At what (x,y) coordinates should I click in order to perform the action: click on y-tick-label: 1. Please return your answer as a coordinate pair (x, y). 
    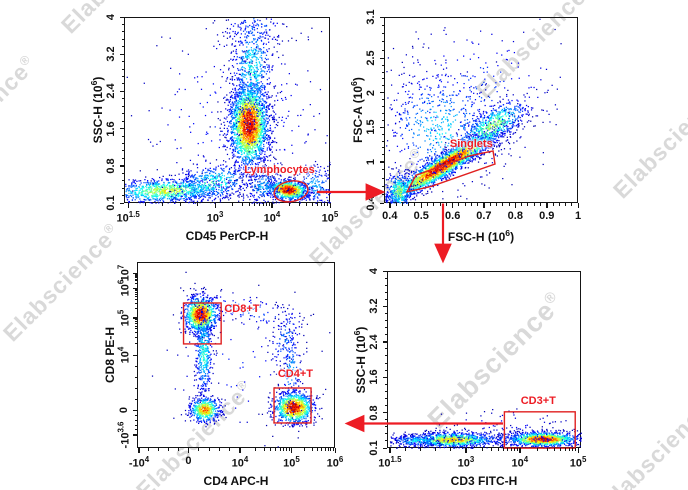
    Looking at the image, I should click on (371, 161).